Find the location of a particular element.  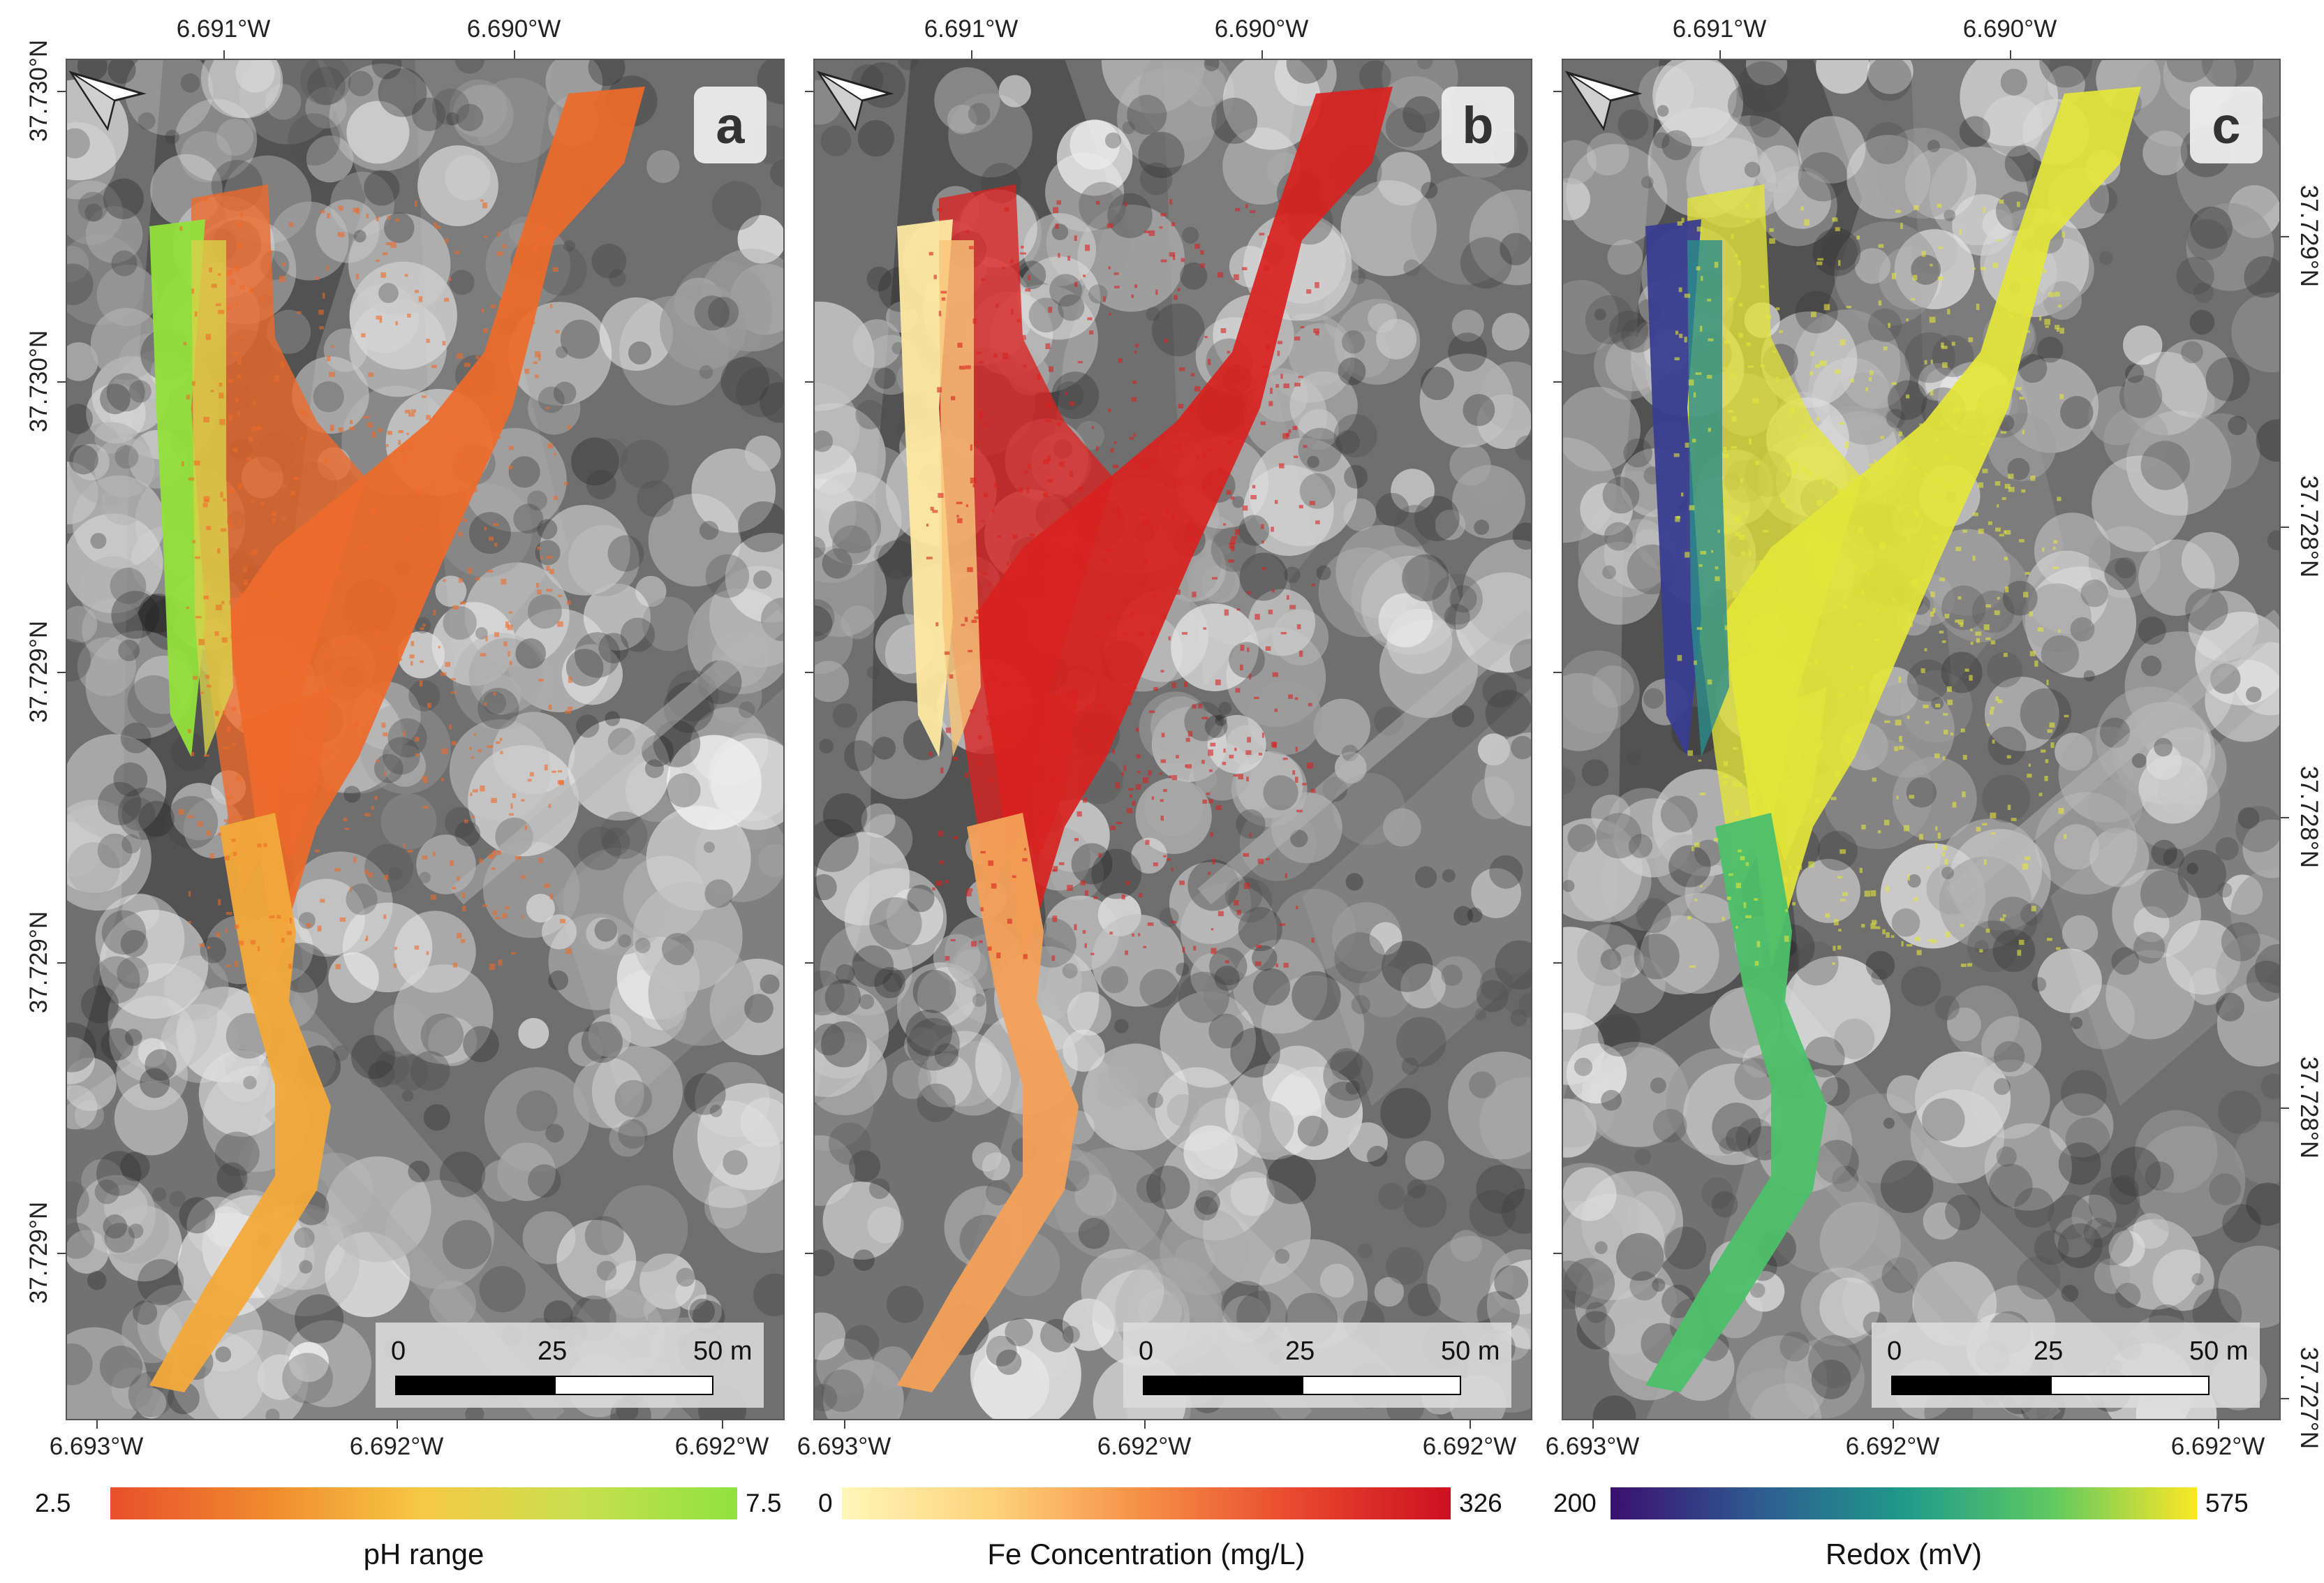

legend-max-label: 326 is located at coordinates (1480, 1503).